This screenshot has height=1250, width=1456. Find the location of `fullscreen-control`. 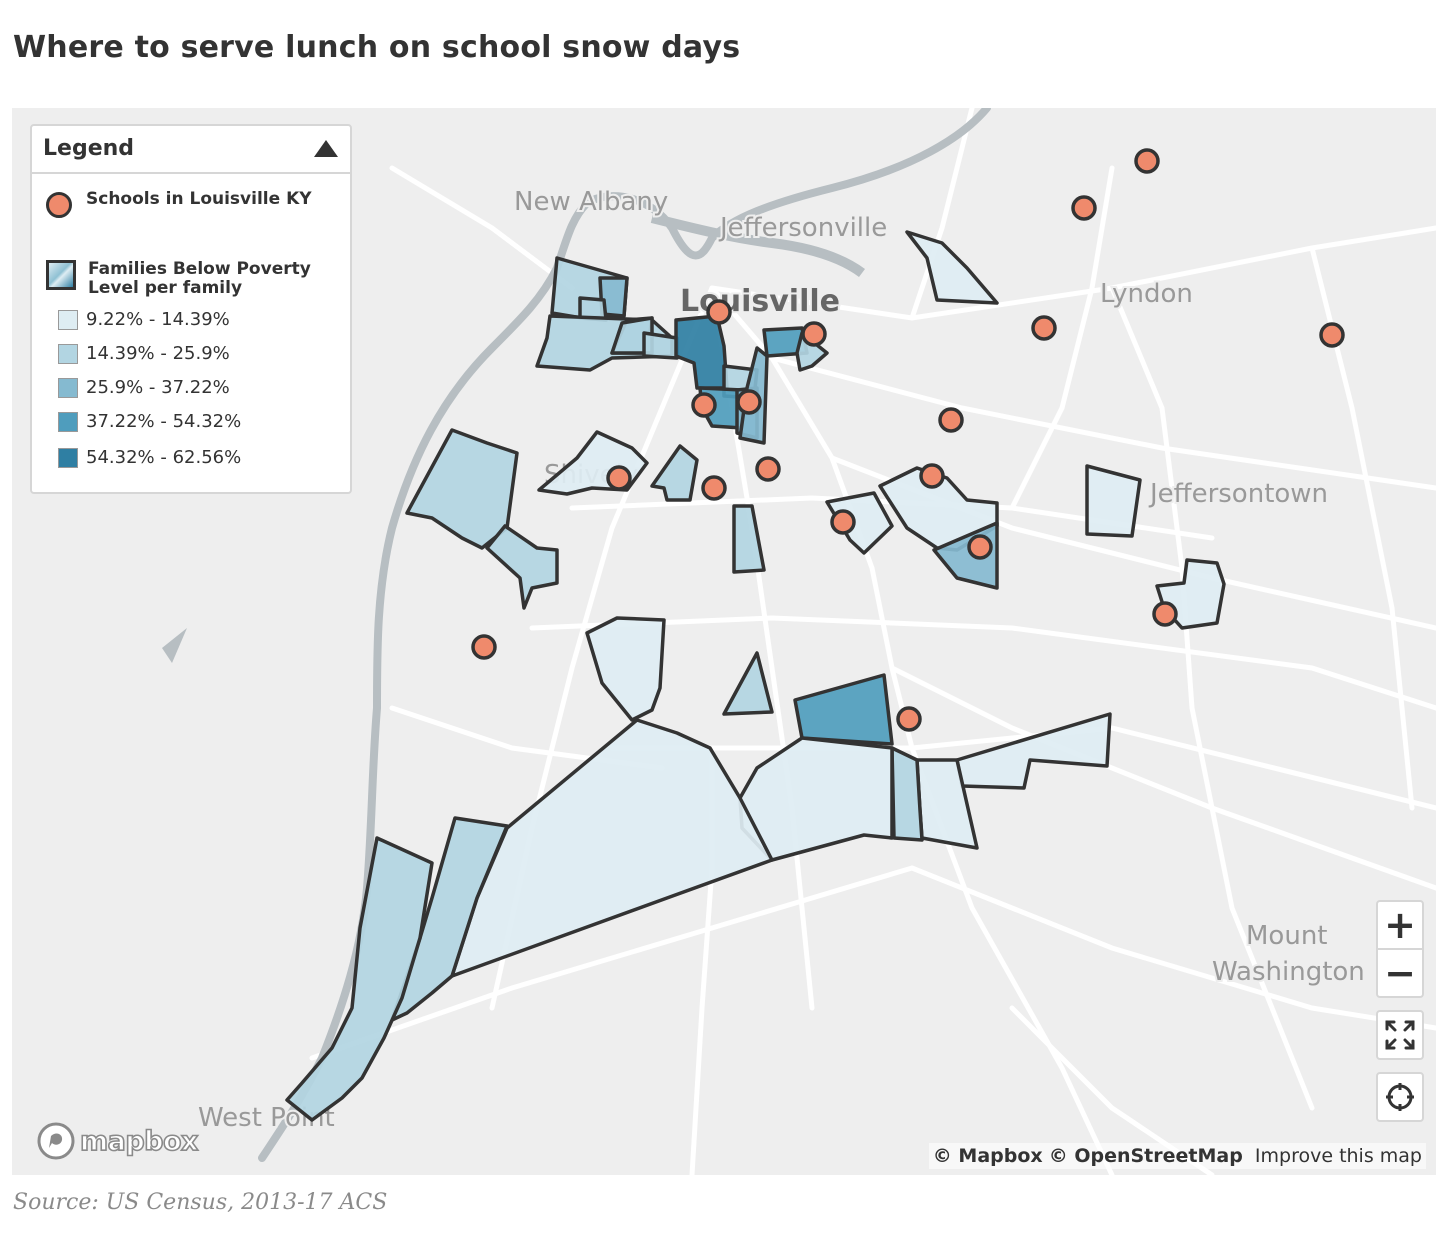

fullscreen-control is located at coordinates (1400, 1035).